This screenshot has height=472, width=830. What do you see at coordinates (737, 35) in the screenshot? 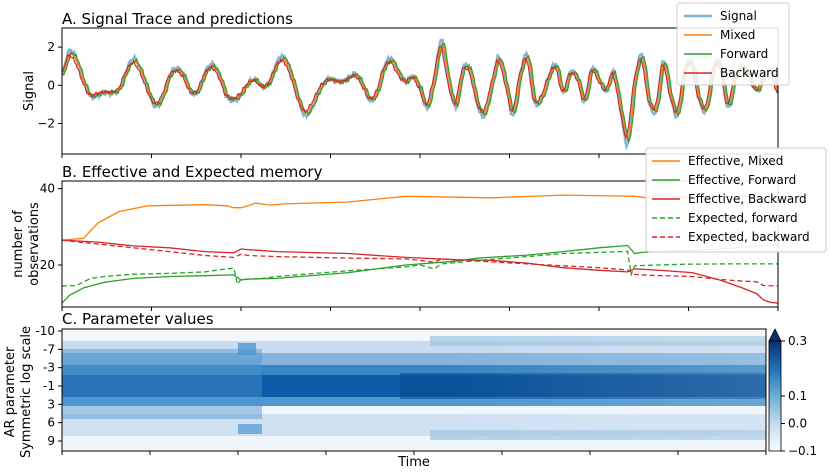
I see `legend-label-mixed: Mixed` at bounding box center [737, 35].